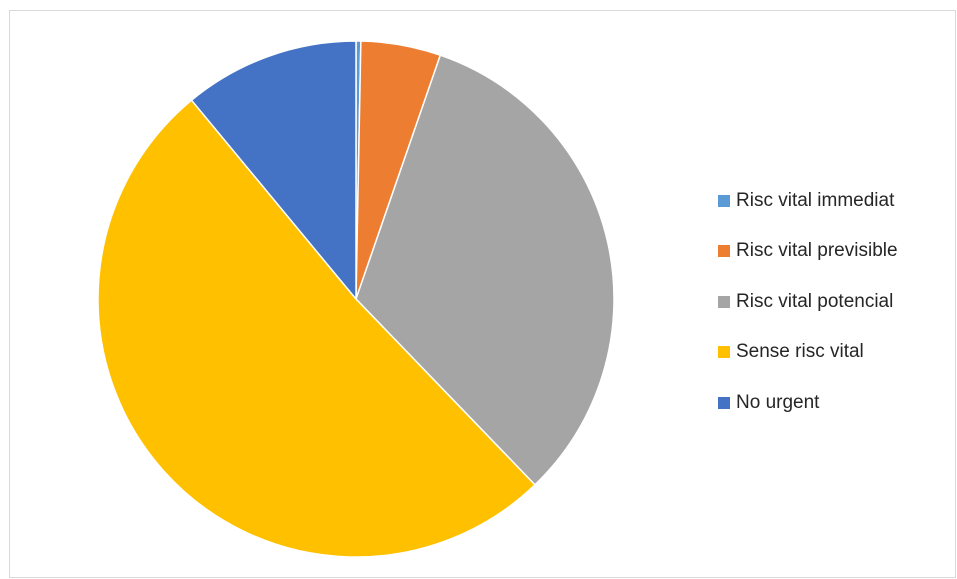  Describe the element at coordinates (724, 200) in the screenshot. I see `legend-swatch-risc-vital-immediat` at that location.